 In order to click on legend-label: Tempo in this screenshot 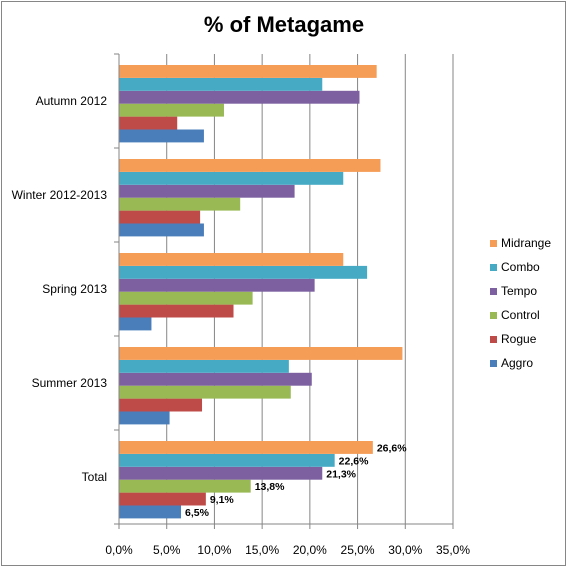, I will do `click(519, 291)`.